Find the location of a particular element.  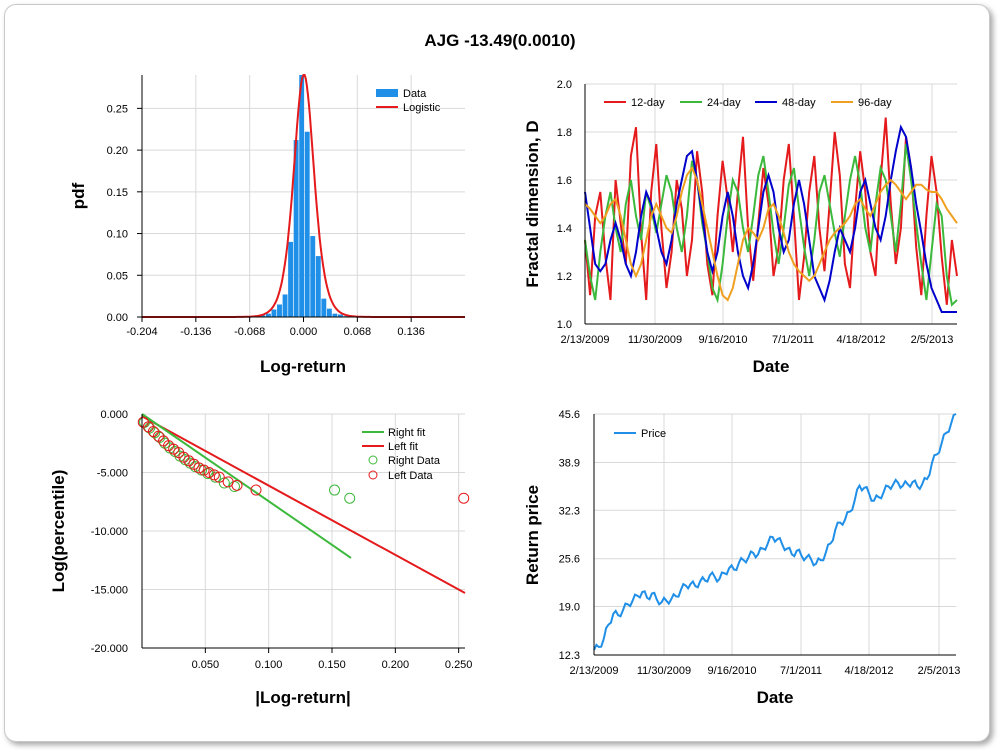

fd-x-tick-label: 2/5/2013 is located at coordinates (932, 340).